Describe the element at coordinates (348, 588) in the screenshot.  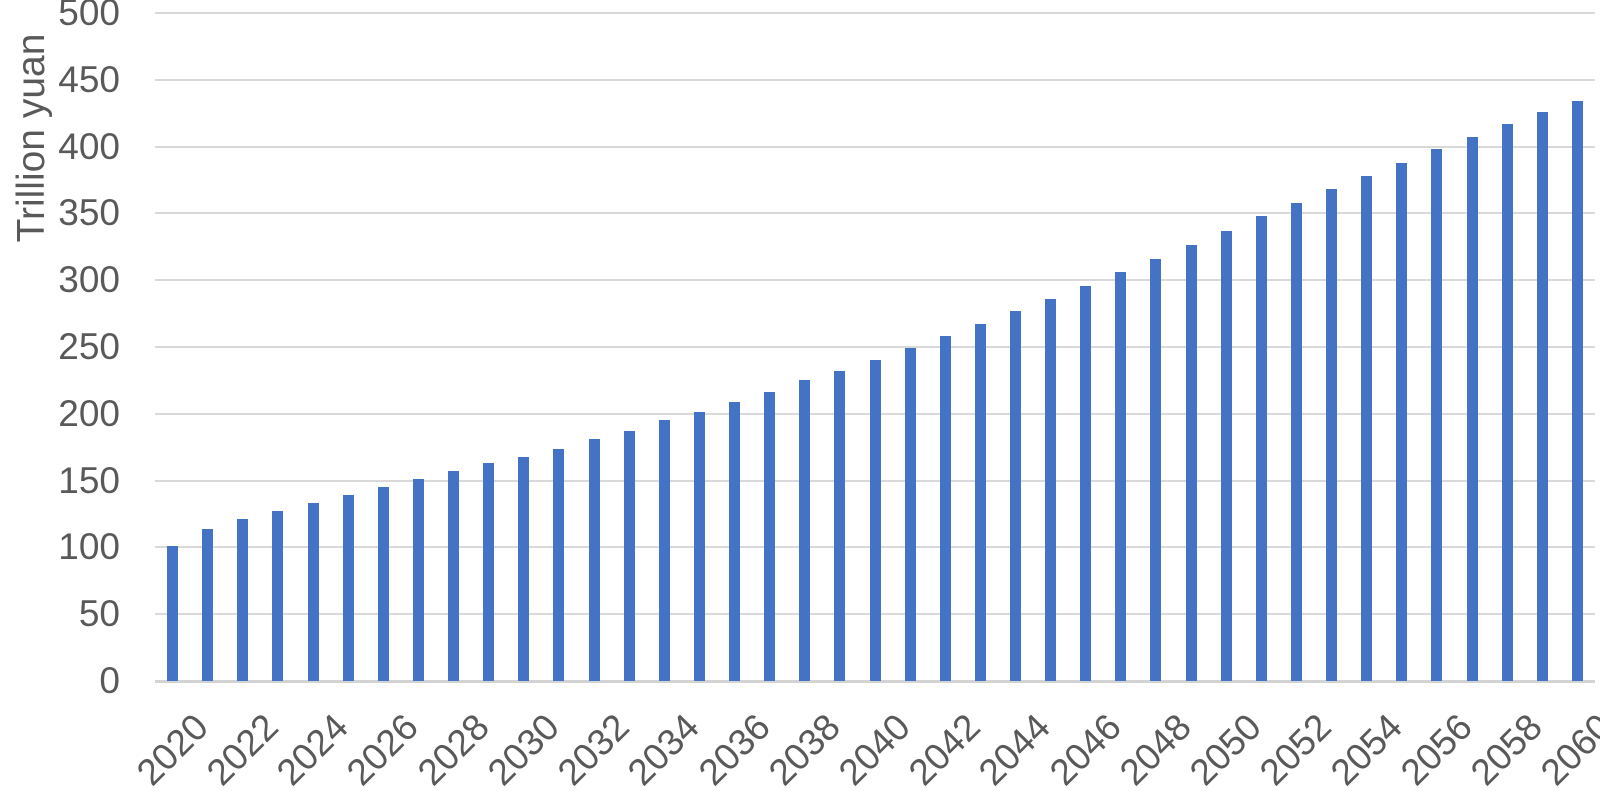
I see `bar-2025` at that location.